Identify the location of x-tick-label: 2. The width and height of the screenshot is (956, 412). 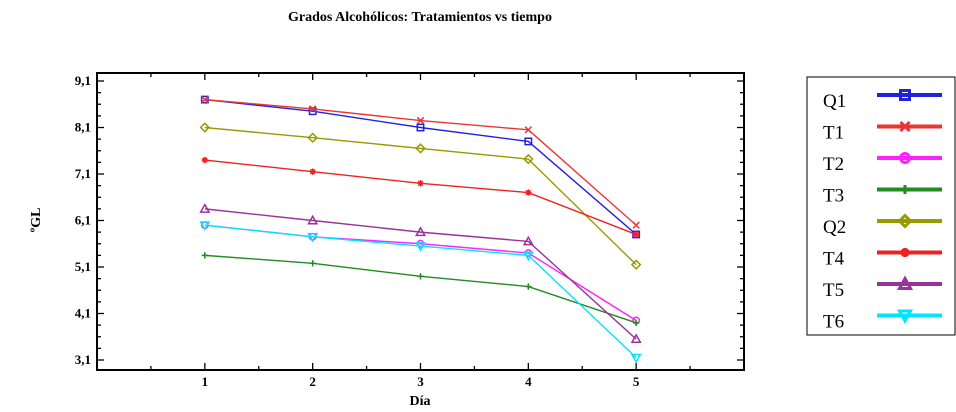
(312, 381).